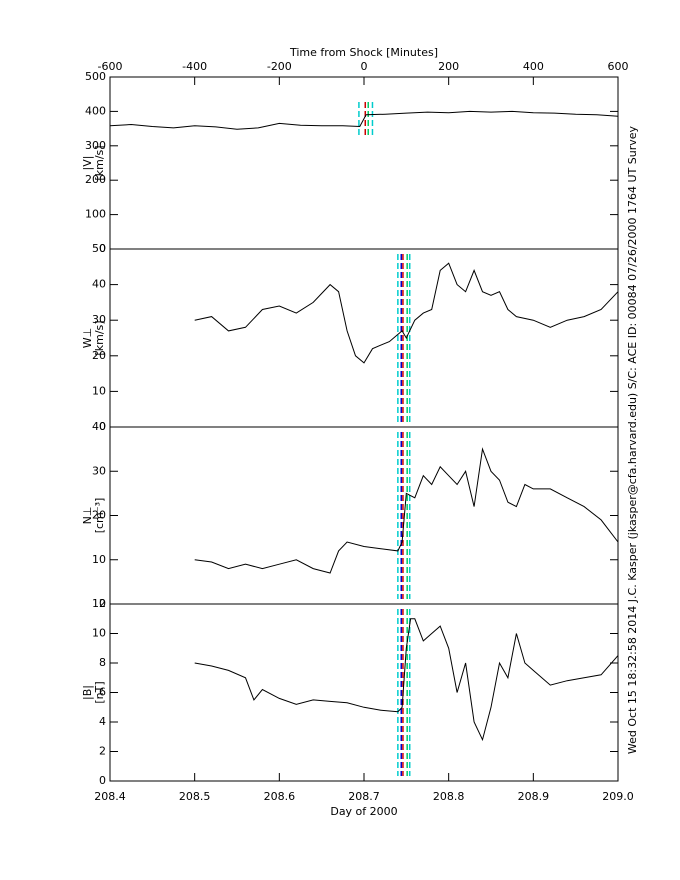 This screenshot has height=880, width=680. Describe the element at coordinates (87, 516) in the screenshot. I see `y-label: N⊥` at that location.